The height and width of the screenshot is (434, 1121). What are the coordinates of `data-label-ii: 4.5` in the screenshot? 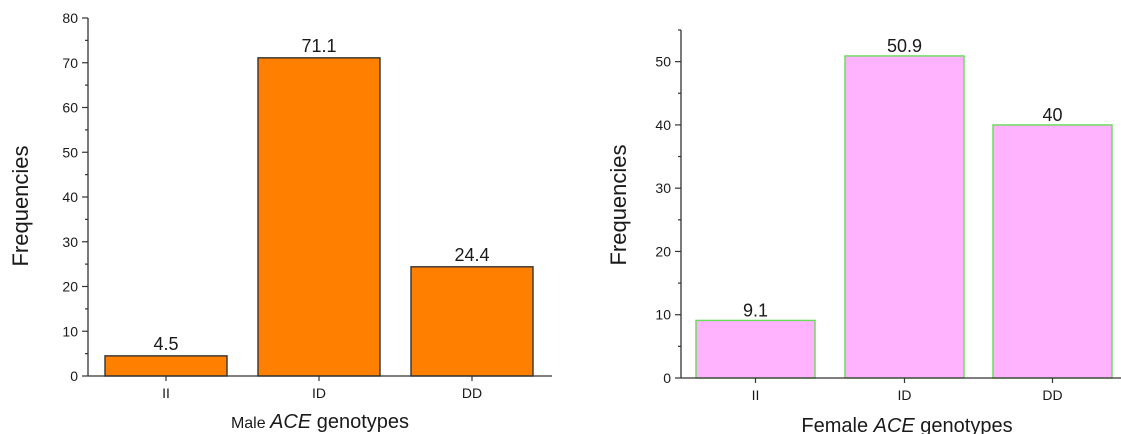 It's located at (165, 344).